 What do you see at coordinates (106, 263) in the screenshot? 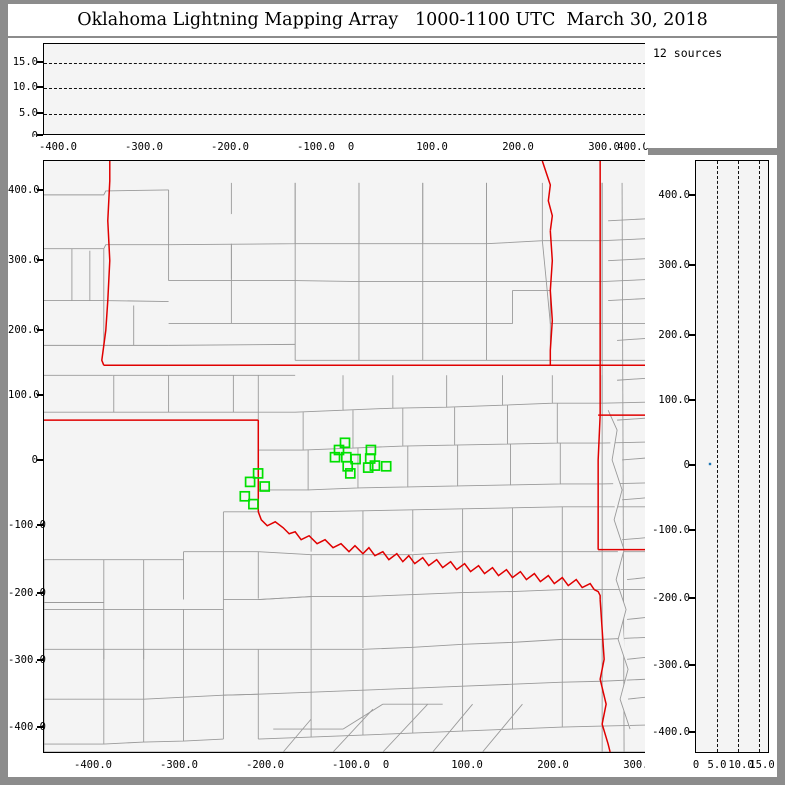
I see `state-border-colorado-kansas` at bounding box center [106, 263].